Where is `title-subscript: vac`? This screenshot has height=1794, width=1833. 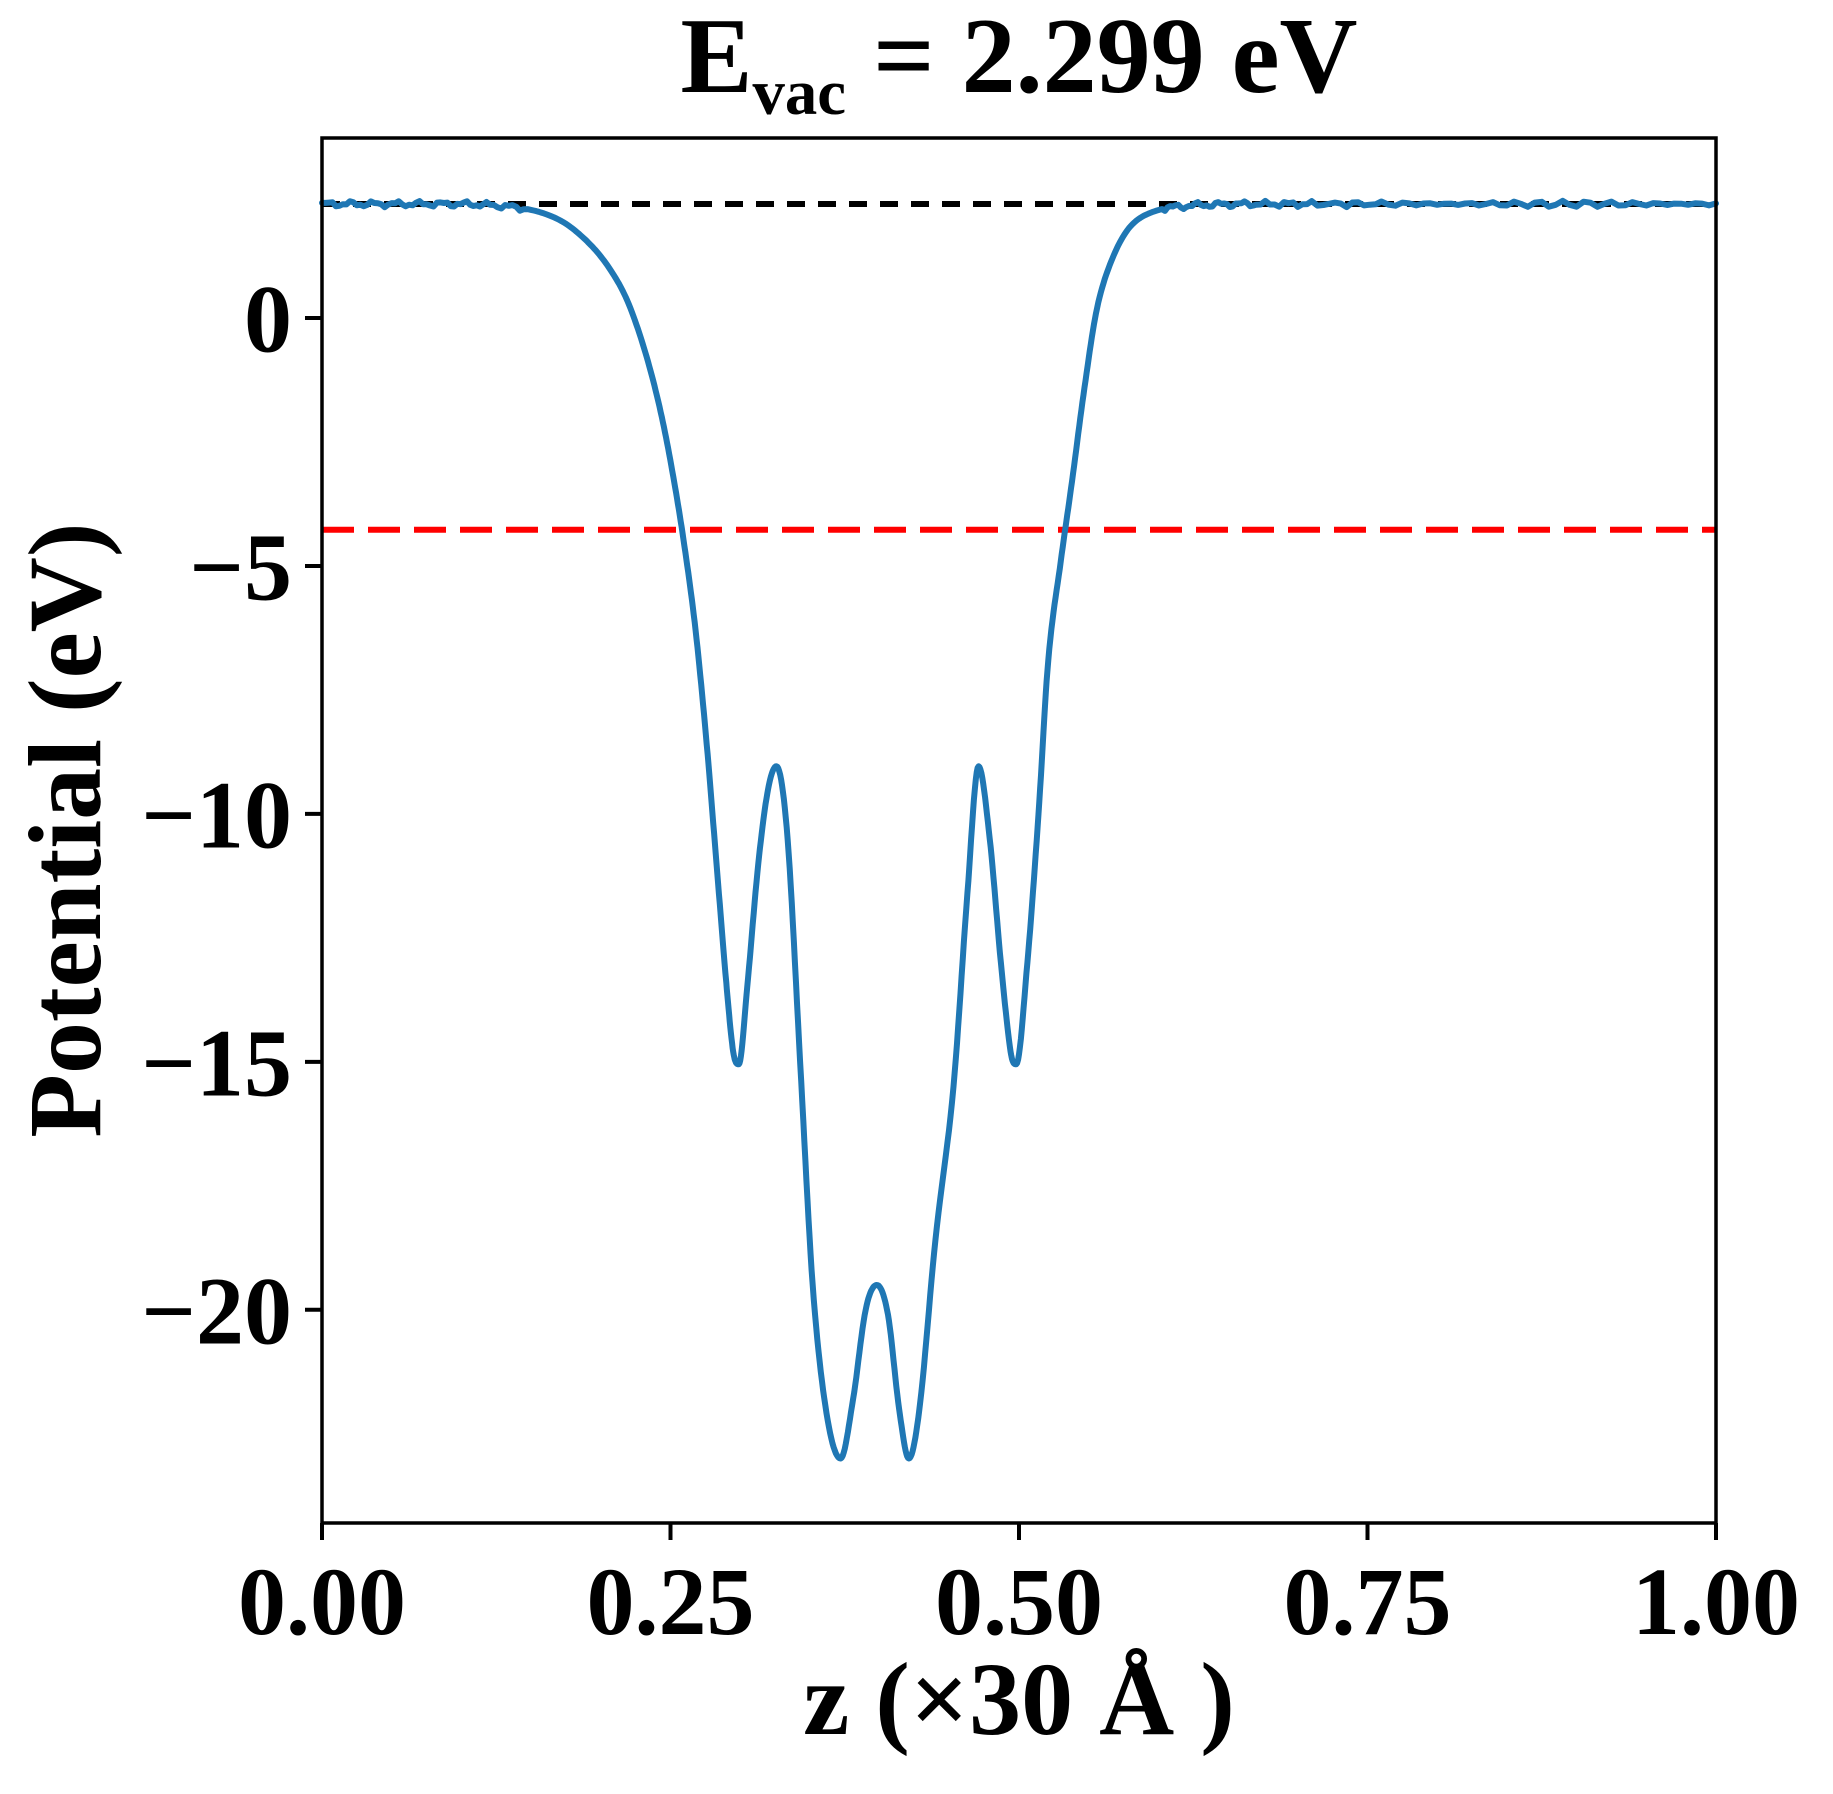 title-subscript: vac is located at coordinates (799, 93).